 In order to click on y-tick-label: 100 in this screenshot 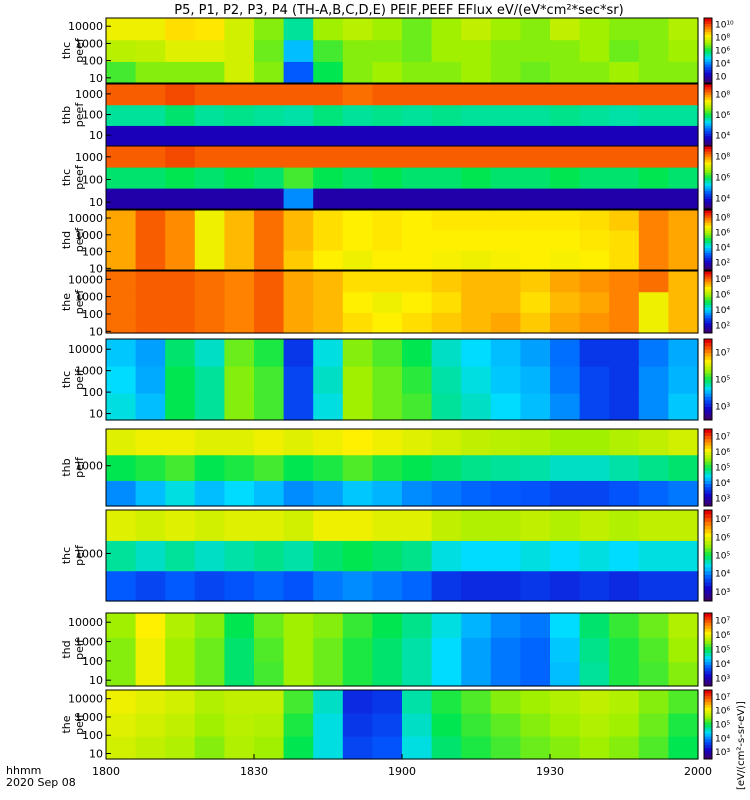, I will do `click(92, 115)`.